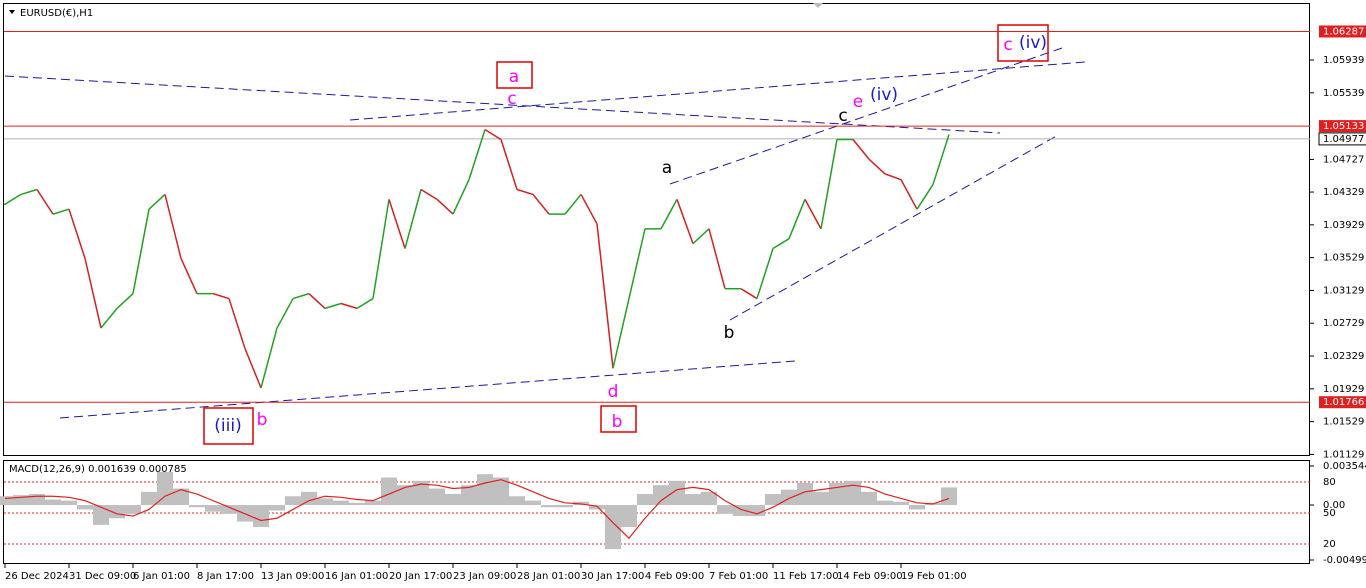  Describe the element at coordinates (292, 576) in the screenshot. I see `x-tick-label: 13 Jan 09:00` at that location.